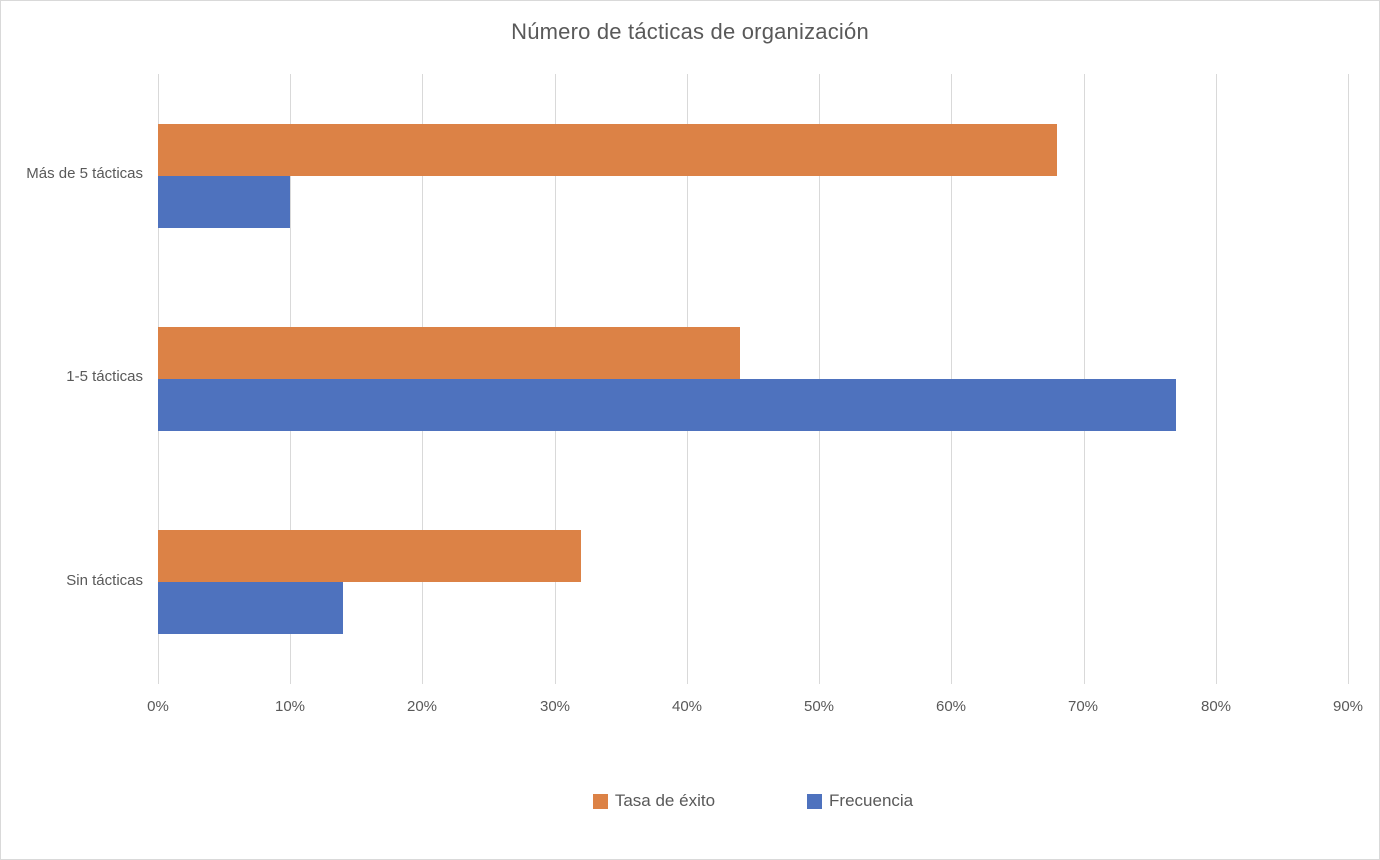 The height and width of the screenshot is (860, 1380). I want to click on axis-tick-label: 30%, so click(555, 706).